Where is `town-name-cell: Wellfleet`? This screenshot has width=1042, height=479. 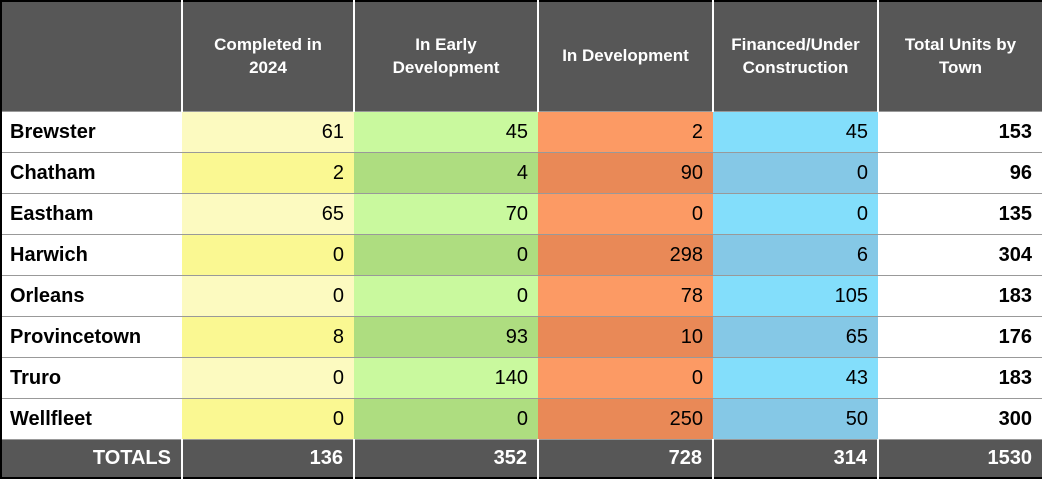
town-name-cell: Wellfleet is located at coordinates (91, 419).